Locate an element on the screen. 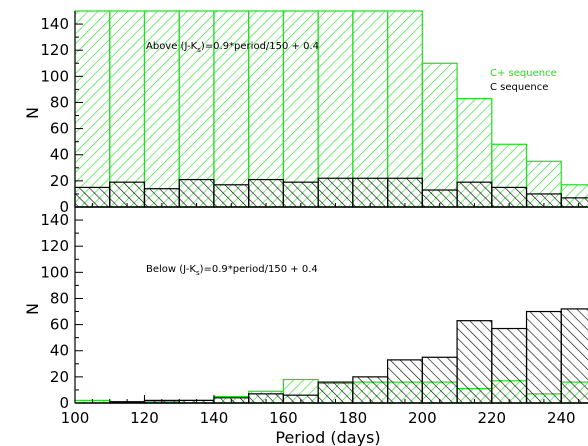 This screenshot has width=588, height=446. x-tick-label: 180 is located at coordinates (353, 418).